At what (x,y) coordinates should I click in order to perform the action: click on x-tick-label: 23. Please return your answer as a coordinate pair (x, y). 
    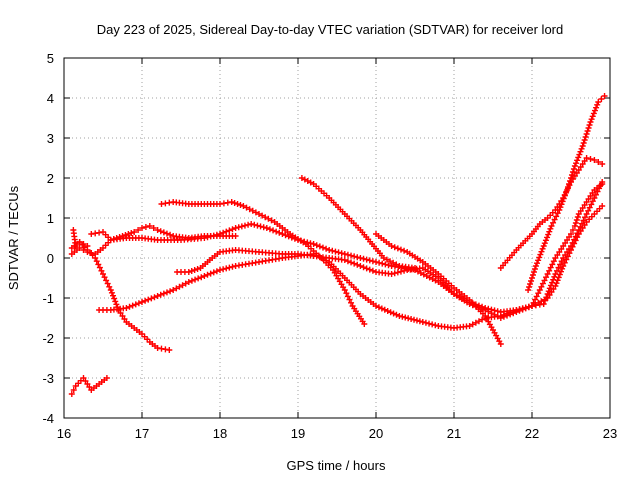
    Looking at the image, I should click on (610, 433).